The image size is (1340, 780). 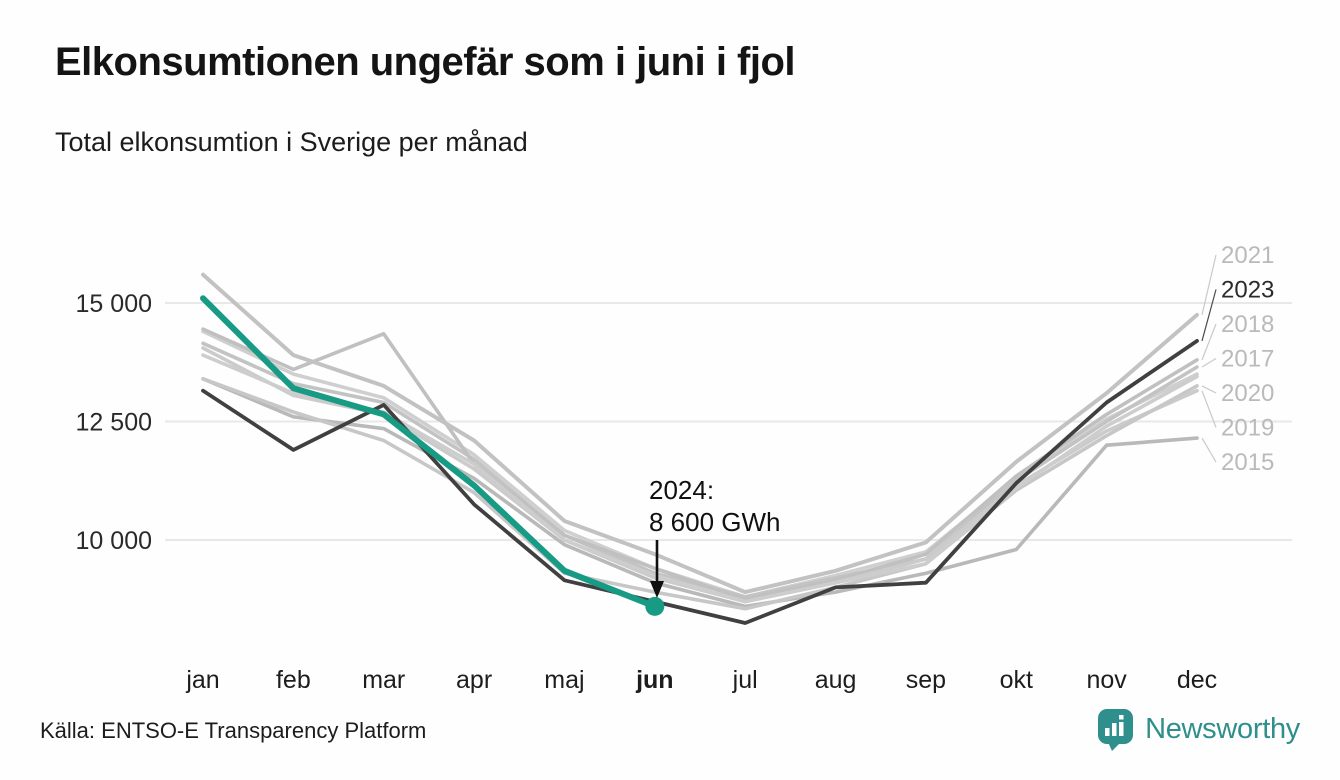 What do you see at coordinates (1197, 680) in the screenshot?
I see `x-tick-dec: dec` at bounding box center [1197, 680].